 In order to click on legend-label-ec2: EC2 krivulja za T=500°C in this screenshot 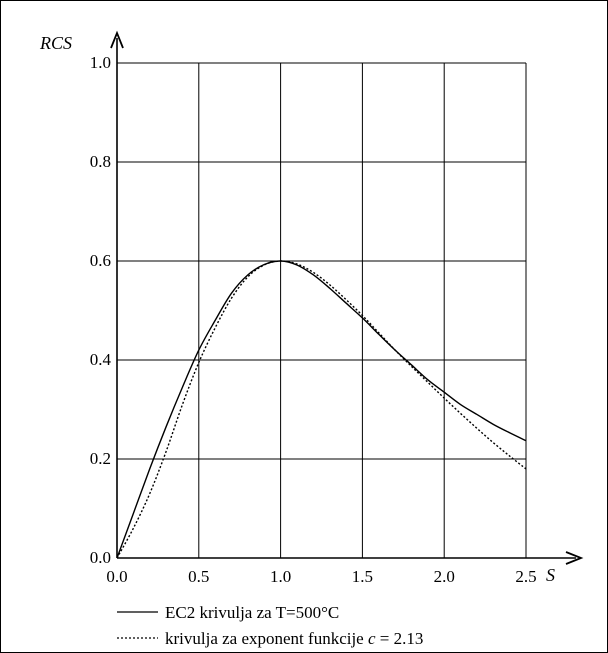, I will do `click(252, 612)`.